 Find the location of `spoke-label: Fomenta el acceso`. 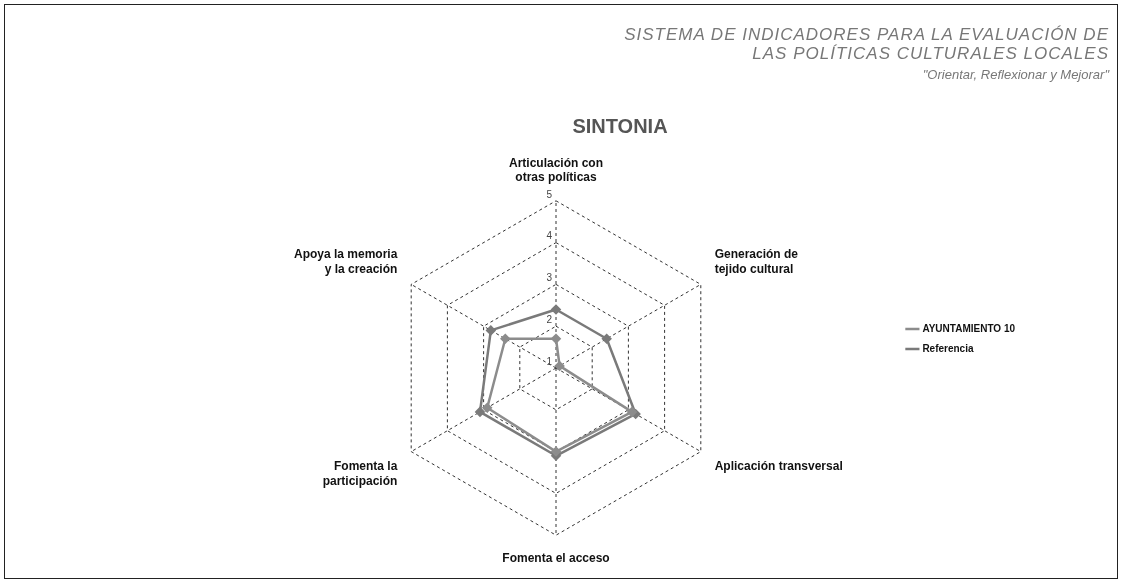

spoke-label: Fomenta el acceso is located at coordinates (556, 557).